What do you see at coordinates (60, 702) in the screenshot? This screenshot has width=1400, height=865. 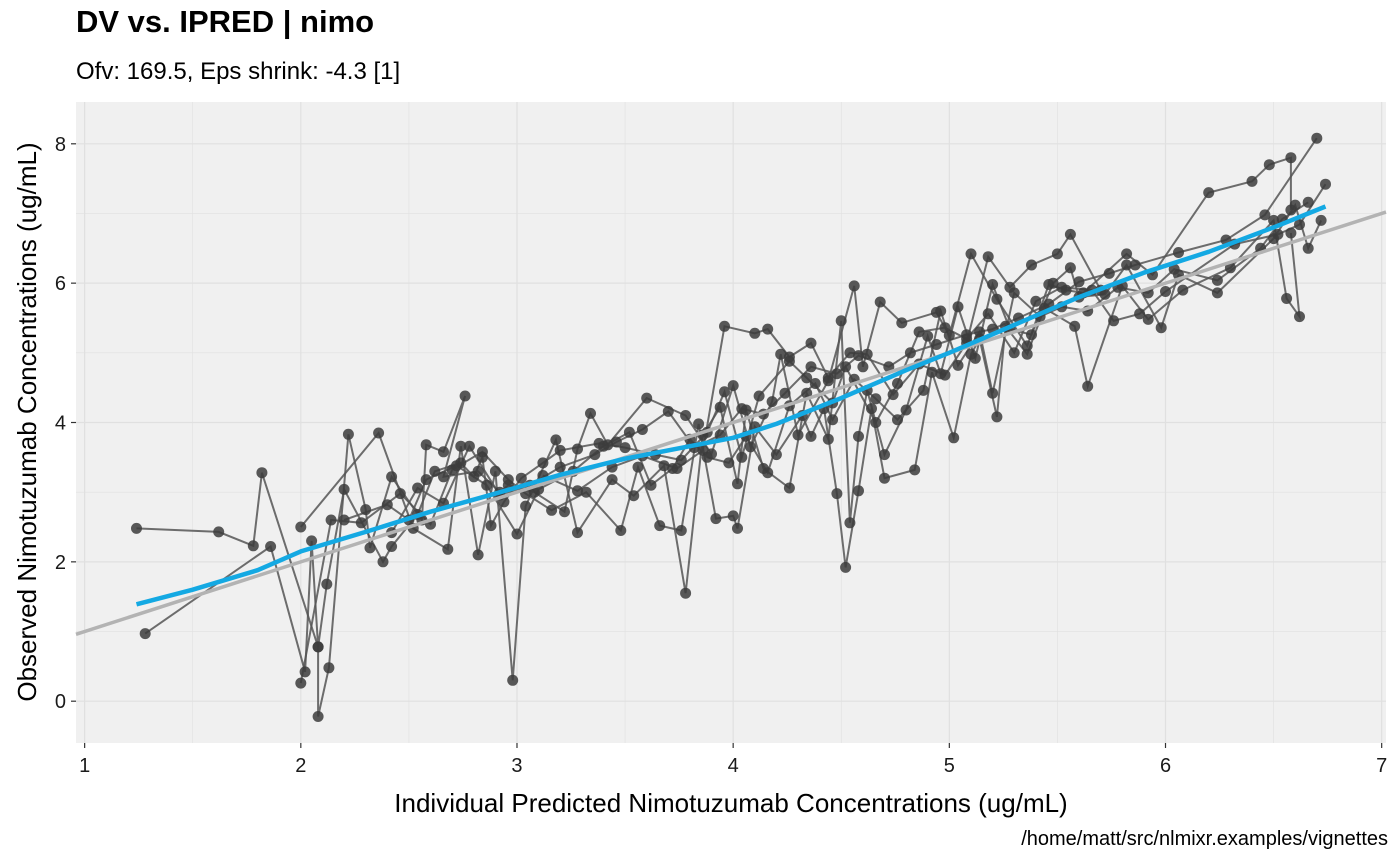 I see `y-tick-label: 0` at bounding box center [60, 702].